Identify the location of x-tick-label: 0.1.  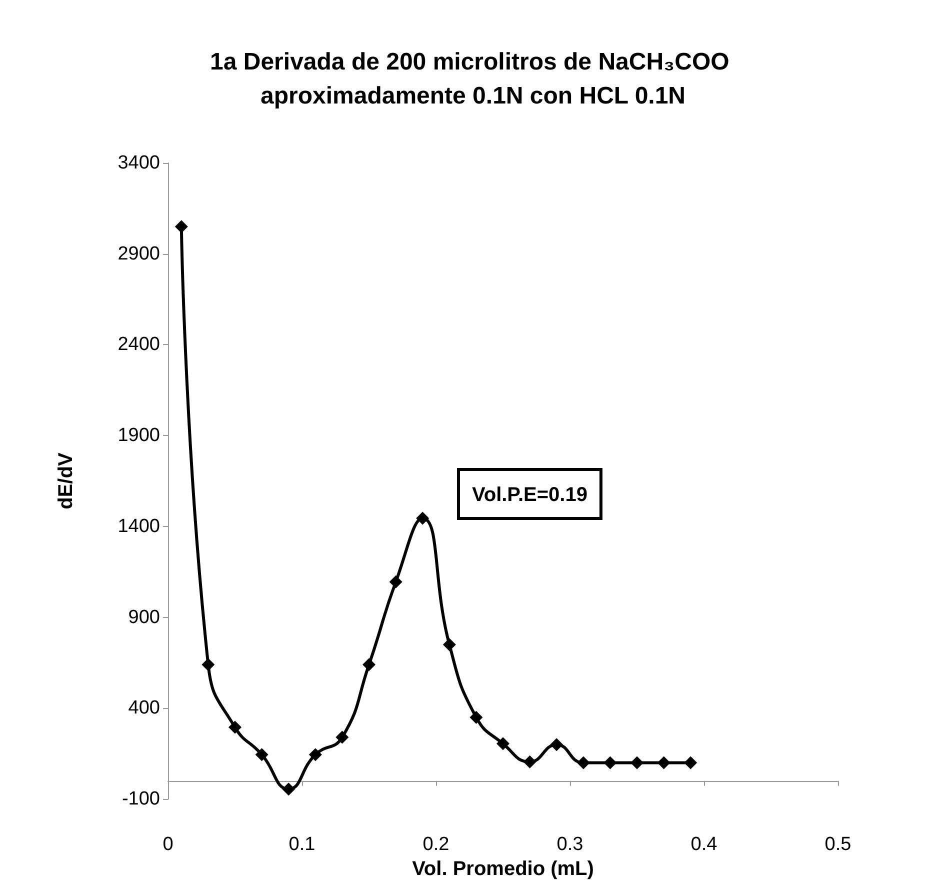
(302, 845).